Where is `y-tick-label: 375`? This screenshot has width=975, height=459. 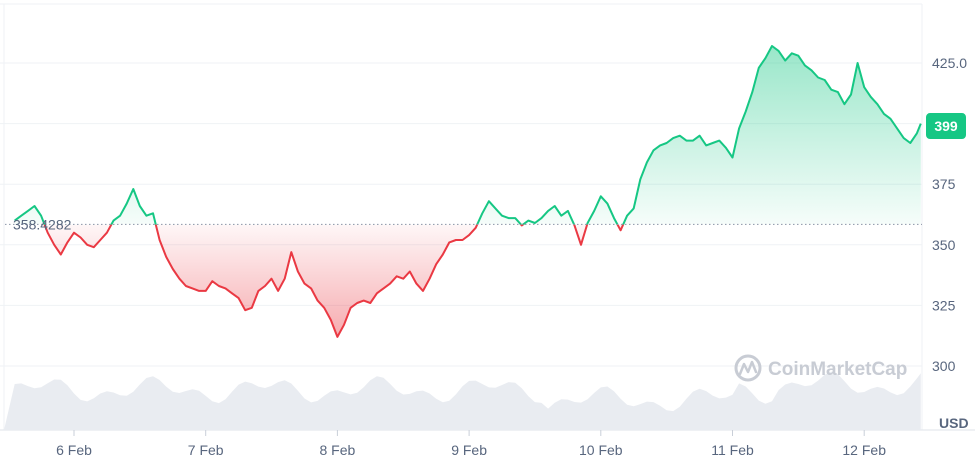
y-tick-label: 375 is located at coordinates (944, 184).